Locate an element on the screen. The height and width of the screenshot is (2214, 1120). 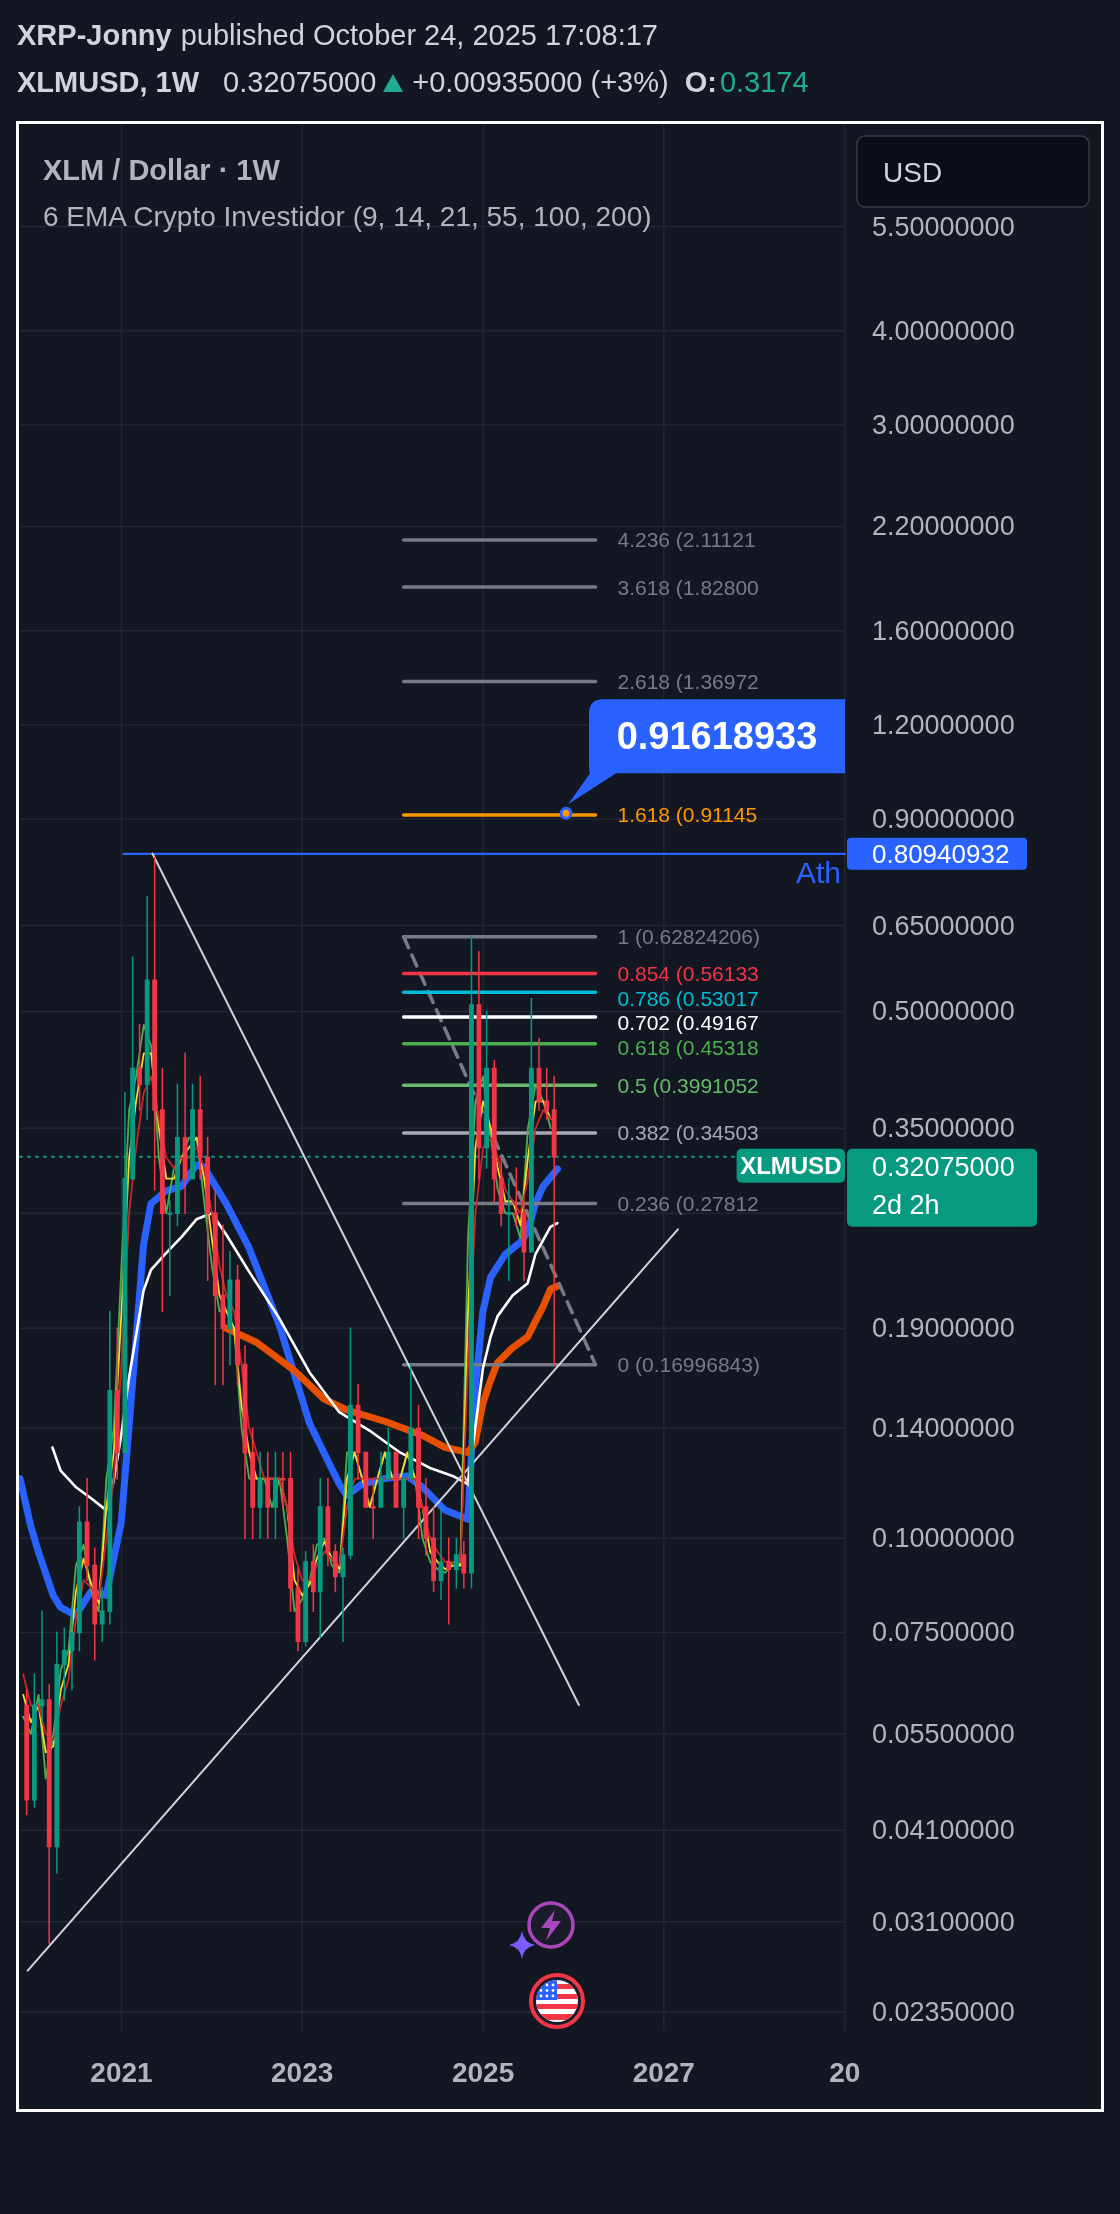
text: 2d 2h is located at coordinates (906, 1204).